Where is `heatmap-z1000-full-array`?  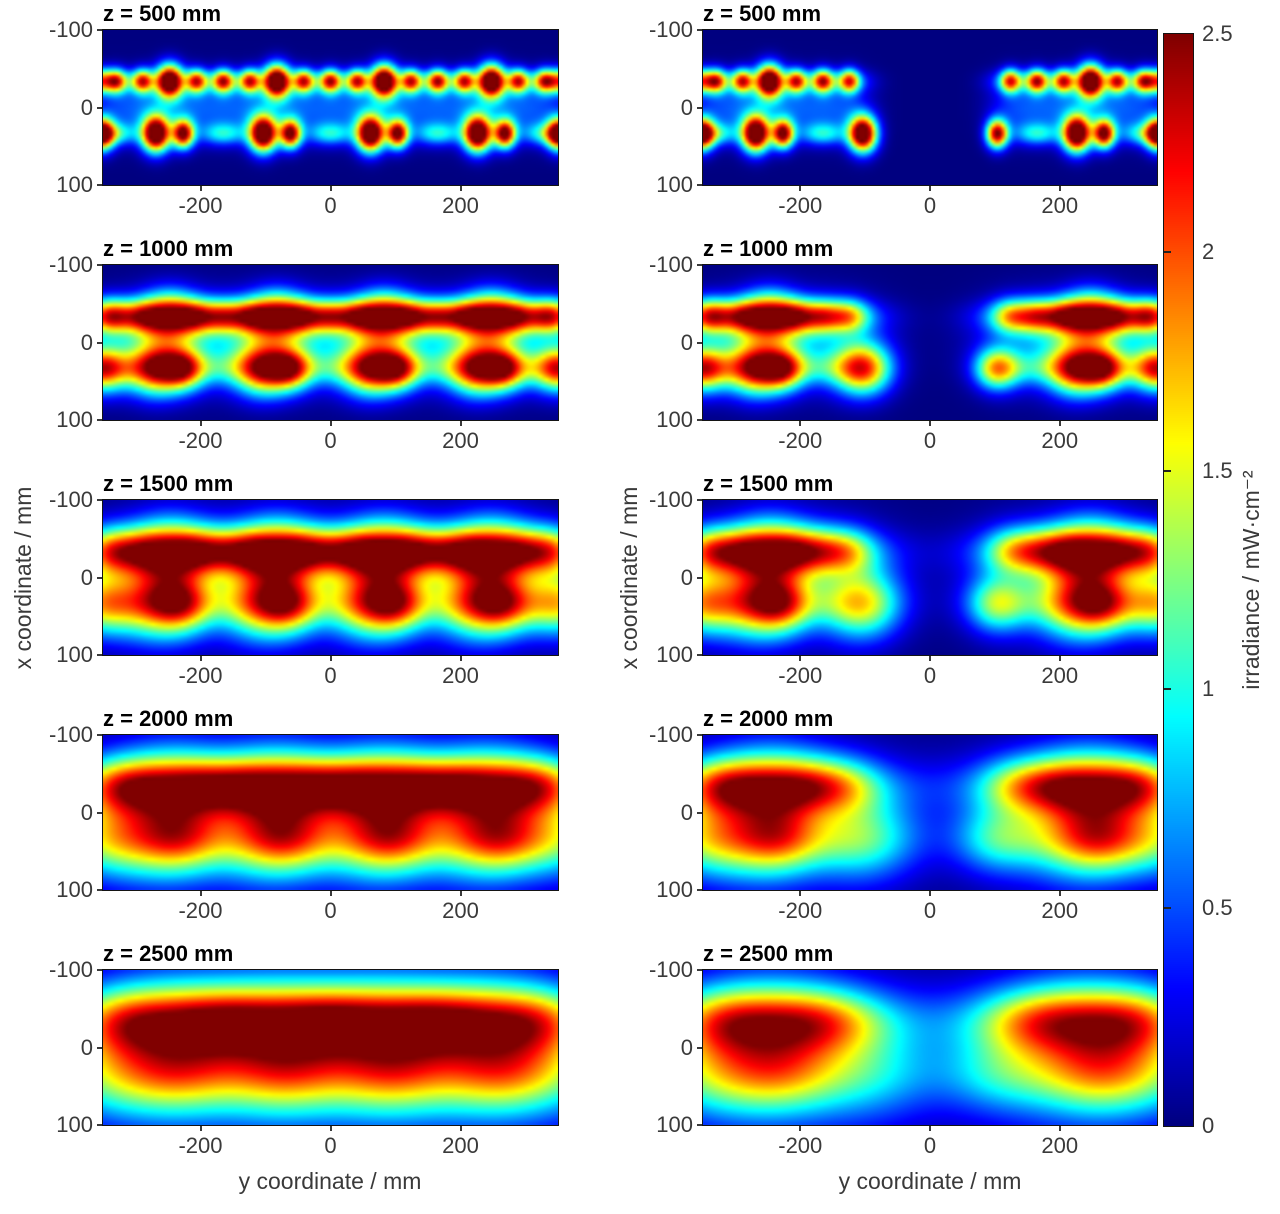
heatmap-z1000-full-array is located at coordinates (330, 342).